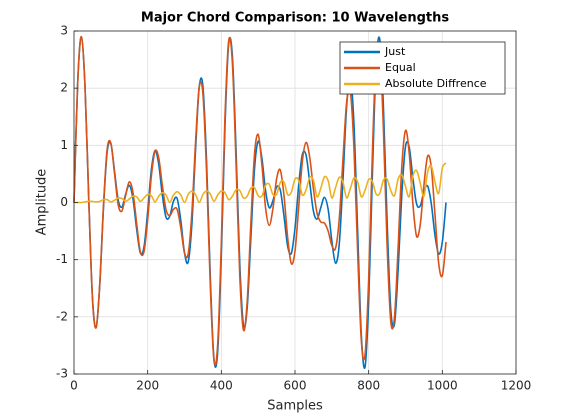 The height and width of the screenshot is (420, 570). What do you see at coordinates (74, 386) in the screenshot?
I see `x-tick-label: 0` at bounding box center [74, 386].